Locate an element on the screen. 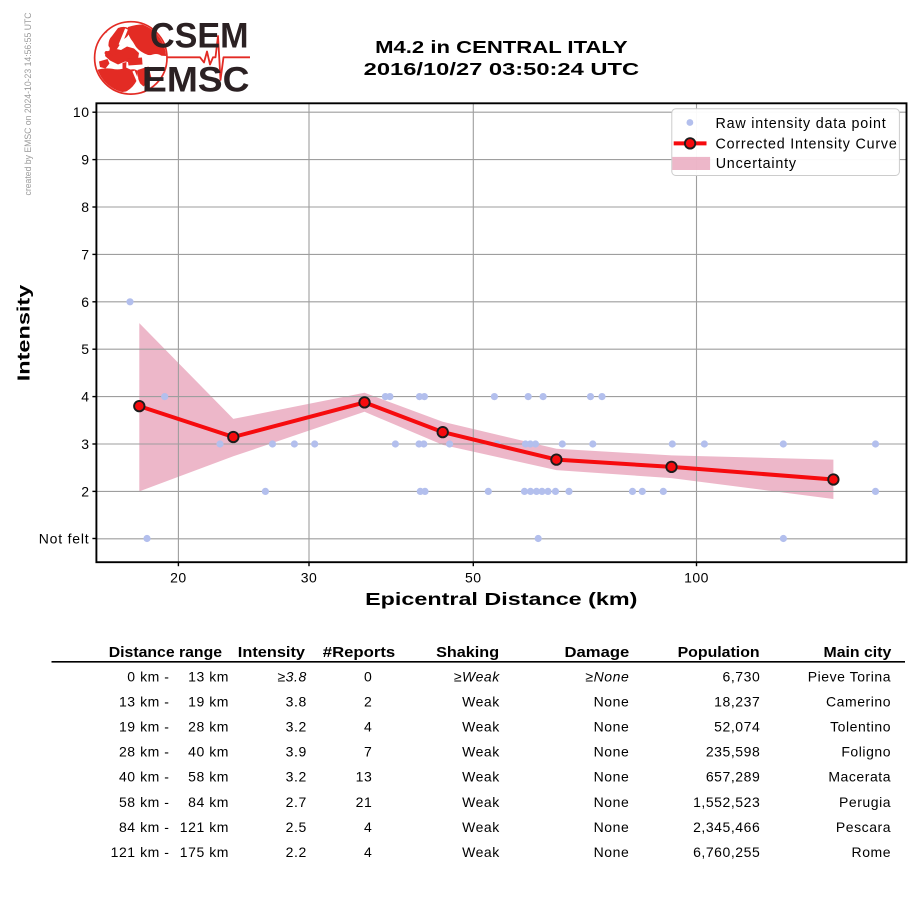  svg-text: 2.5 is located at coordinates (296, 827).